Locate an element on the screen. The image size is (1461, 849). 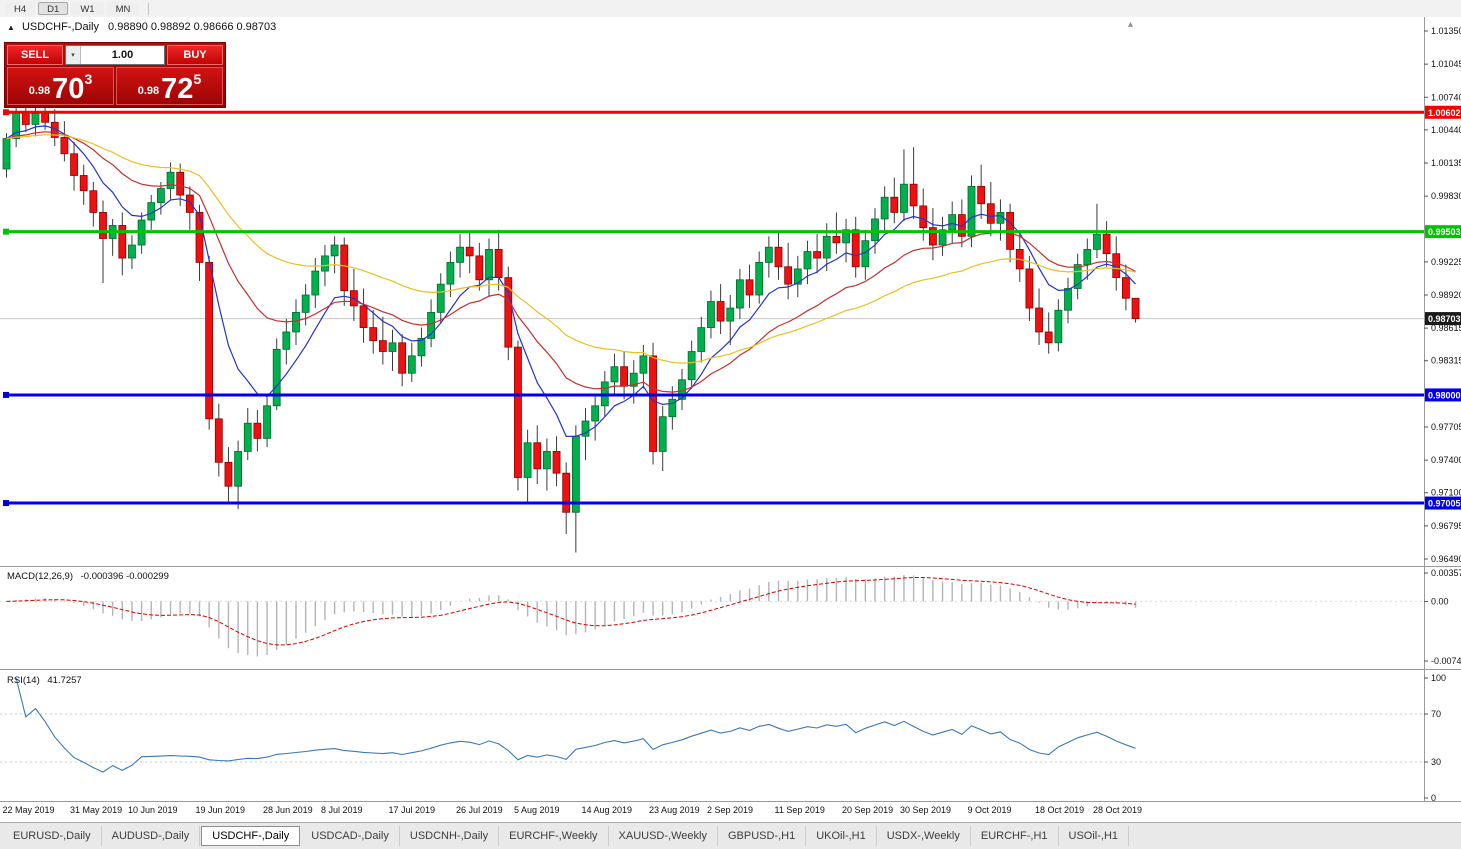
date-axis-label: 22 May 2019 is located at coordinates (29, 810).